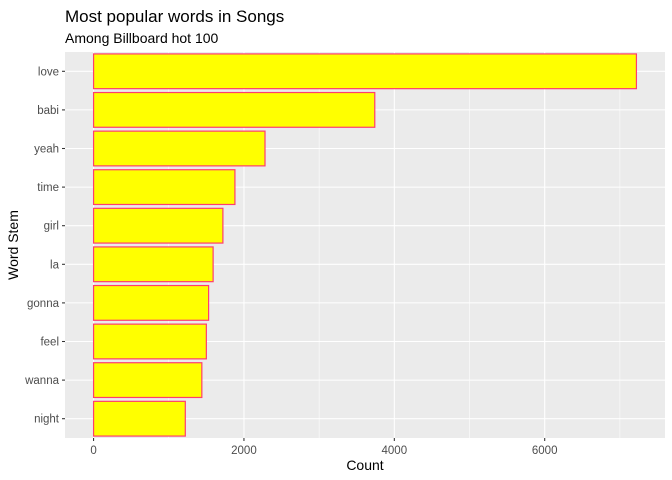 Image resolution: width=672 pixels, height=480 pixels. What do you see at coordinates (323, 447) in the screenshot?
I see `x-axis: 0 2000 4000 6000` at bounding box center [323, 447].